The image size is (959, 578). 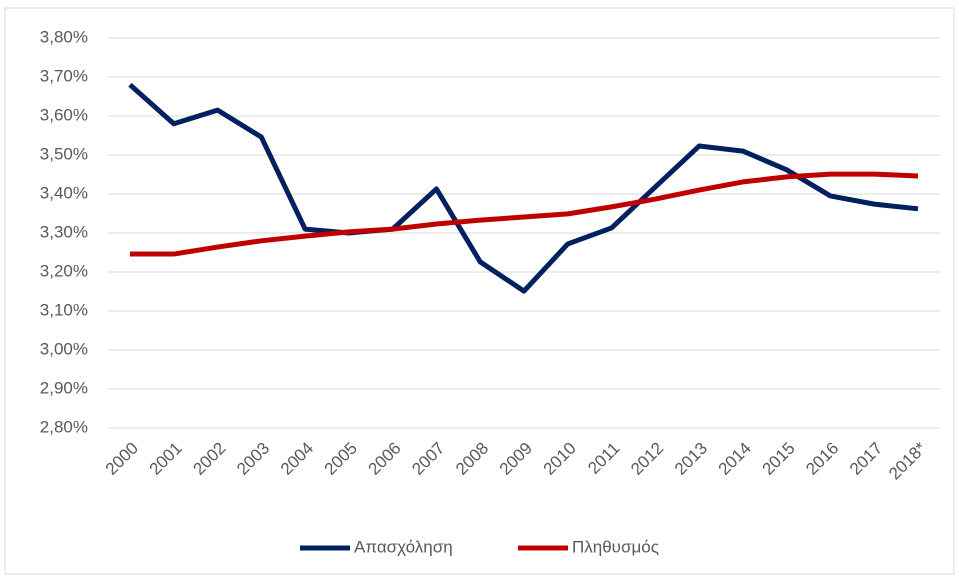 I want to click on series-line, so click(x=524, y=214).